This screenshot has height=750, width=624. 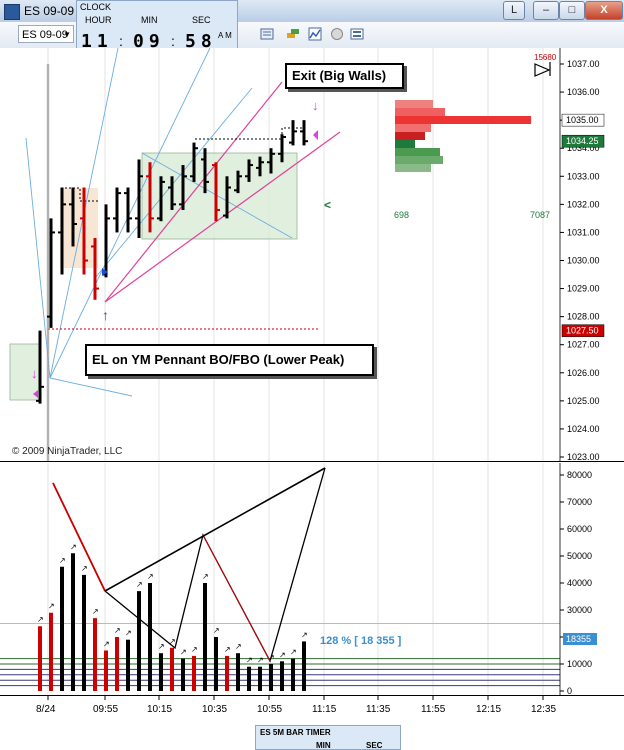 I want to click on minimize-button: –, so click(x=546, y=10).